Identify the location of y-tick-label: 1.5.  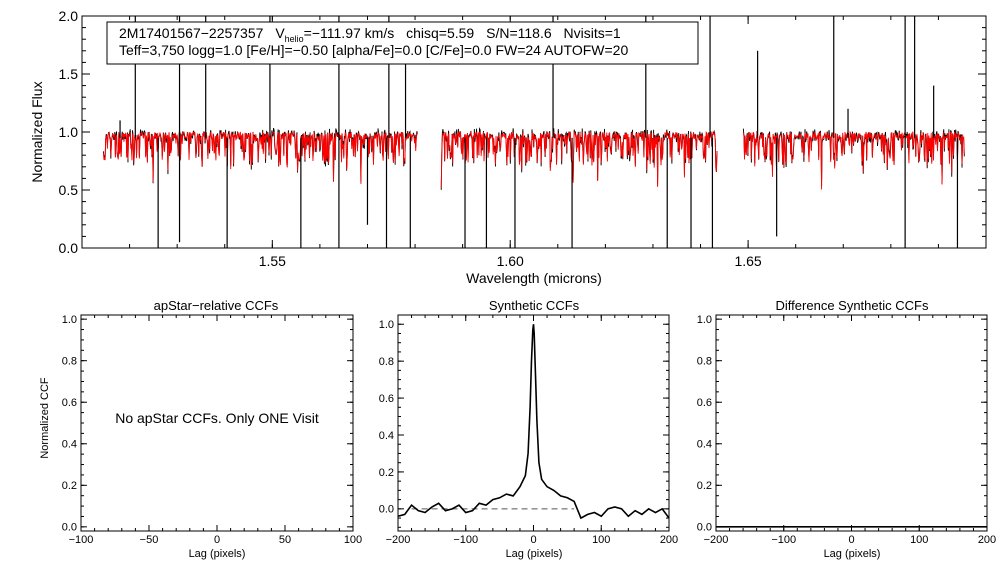
(69, 74).